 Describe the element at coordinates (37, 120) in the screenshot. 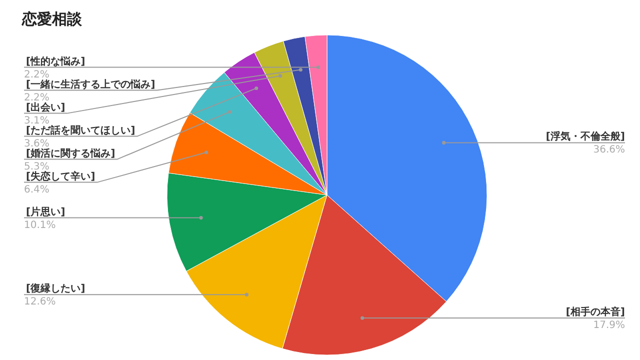

I see `data-label: 3.1%` at that location.